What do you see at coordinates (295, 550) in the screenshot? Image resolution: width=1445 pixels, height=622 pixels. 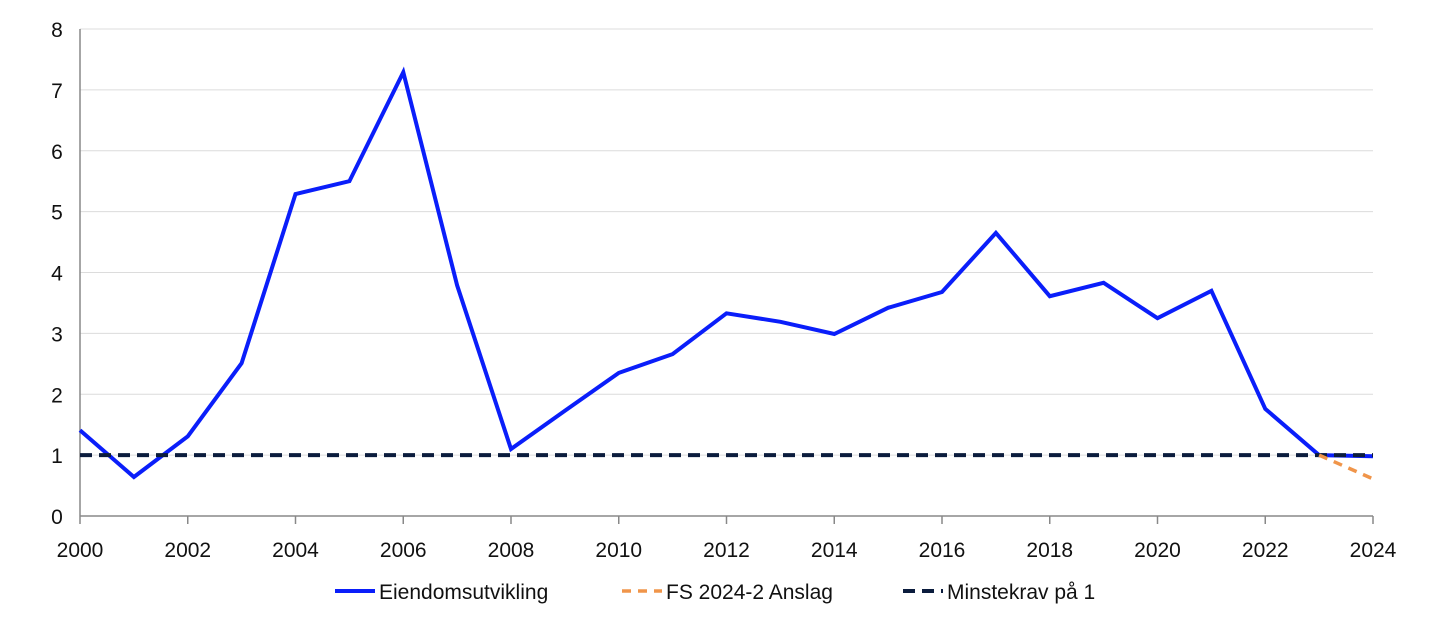 I see `x-tick-label: 2004` at bounding box center [295, 550].